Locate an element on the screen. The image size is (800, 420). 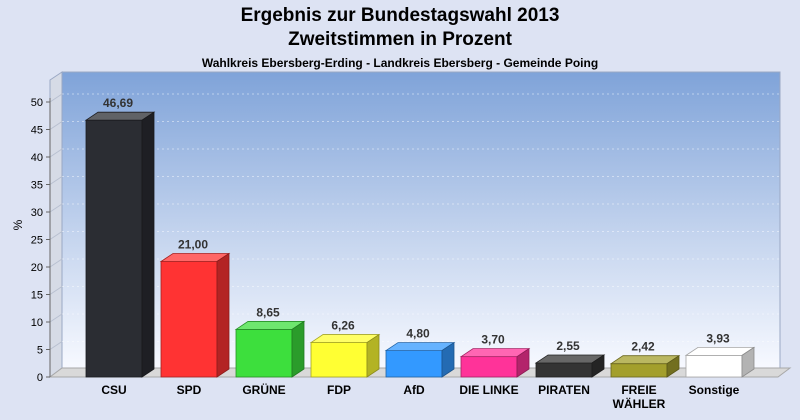
chart-title-line-2: Zweitstimmen in Prozent is located at coordinates (400, 39).